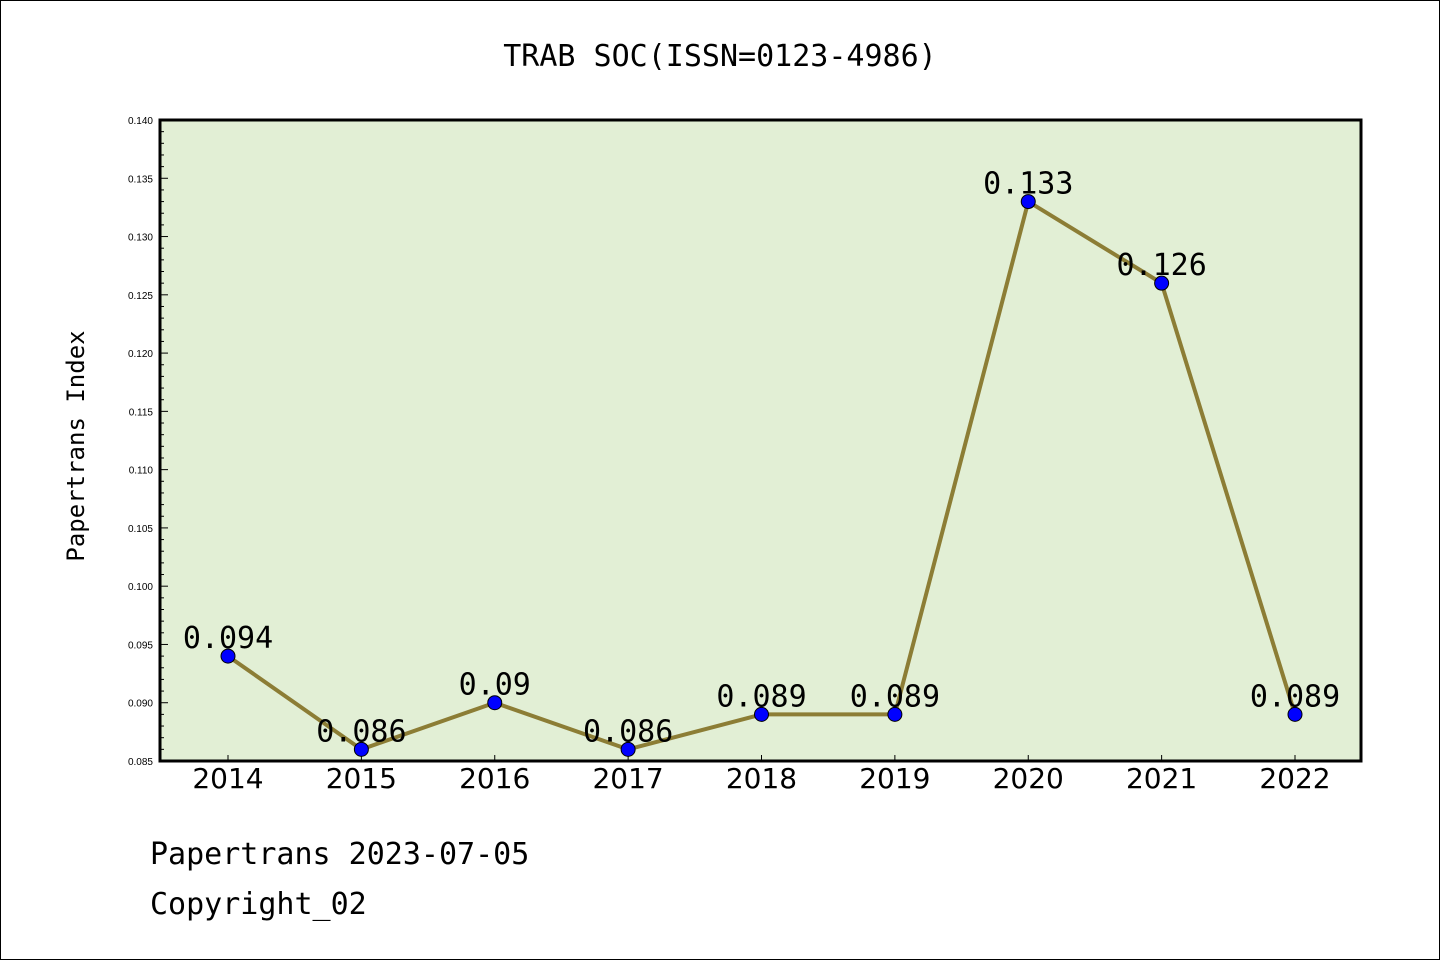 The width and height of the screenshot is (1440, 960). Describe the element at coordinates (719, 56) in the screenshot. I see `chart-title: TRAB SOC(ISSN=0123-4986)` at that location.